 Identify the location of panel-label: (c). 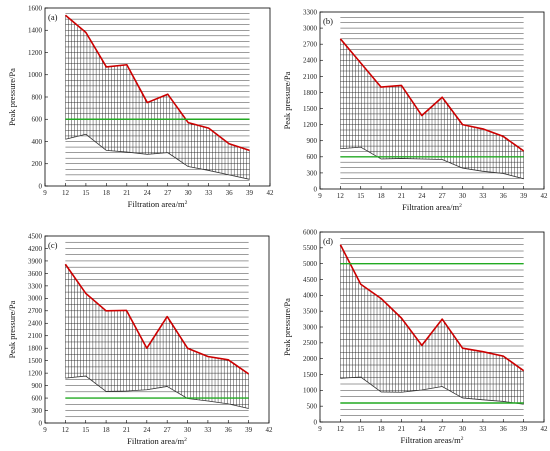
(53, 245).